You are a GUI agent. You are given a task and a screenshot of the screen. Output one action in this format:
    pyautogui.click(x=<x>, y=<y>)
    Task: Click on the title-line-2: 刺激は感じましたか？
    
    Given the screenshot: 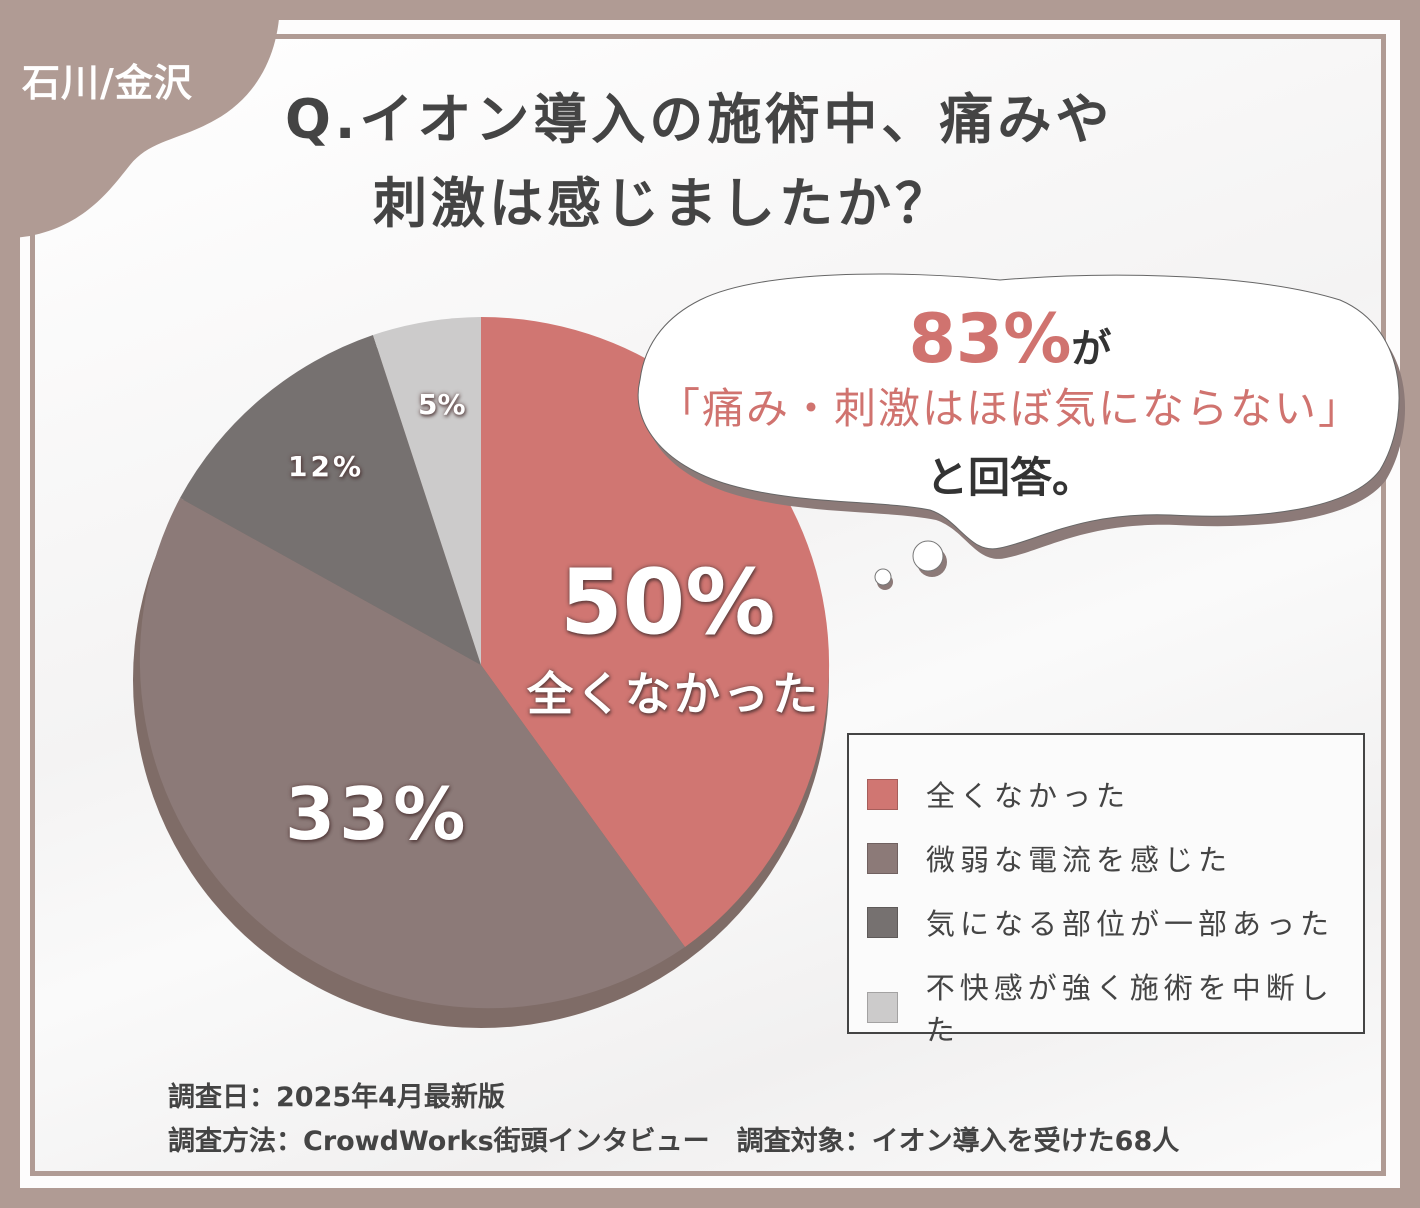 What is the action you would take?
    pyautogui.click(x=663, y=203)
    